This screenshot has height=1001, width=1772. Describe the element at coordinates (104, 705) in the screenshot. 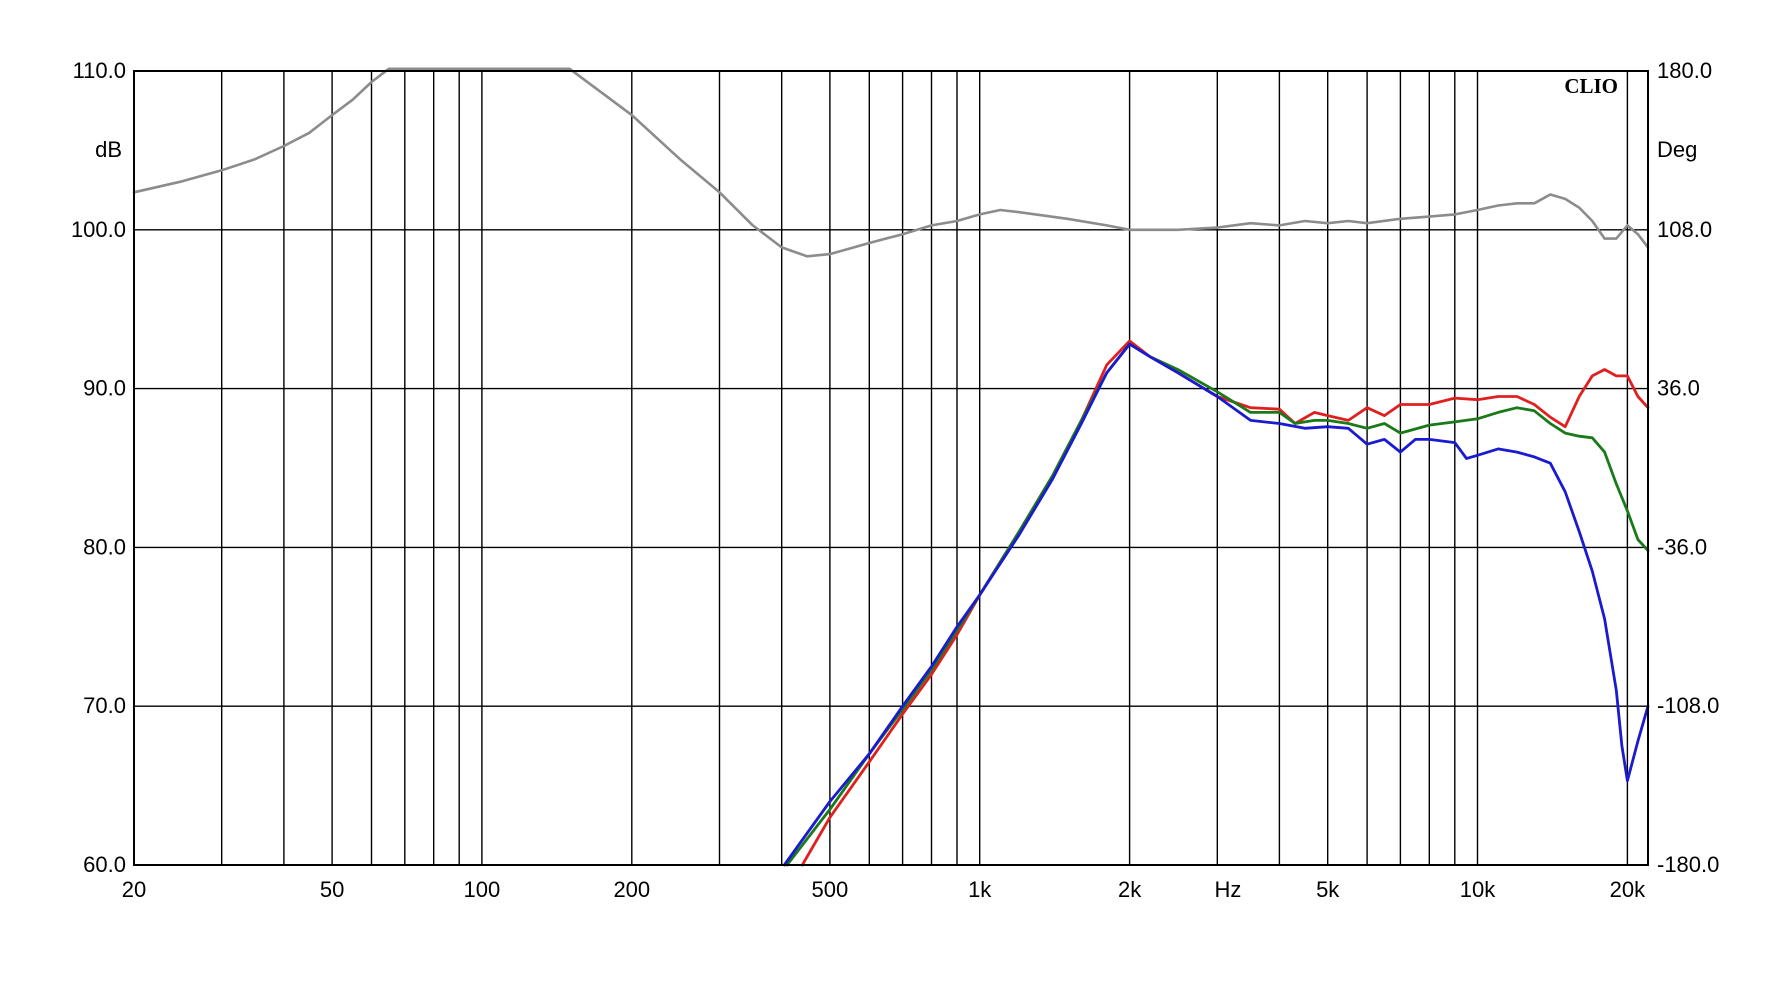

I see `y-left-tick-label: 70.0` at that location.